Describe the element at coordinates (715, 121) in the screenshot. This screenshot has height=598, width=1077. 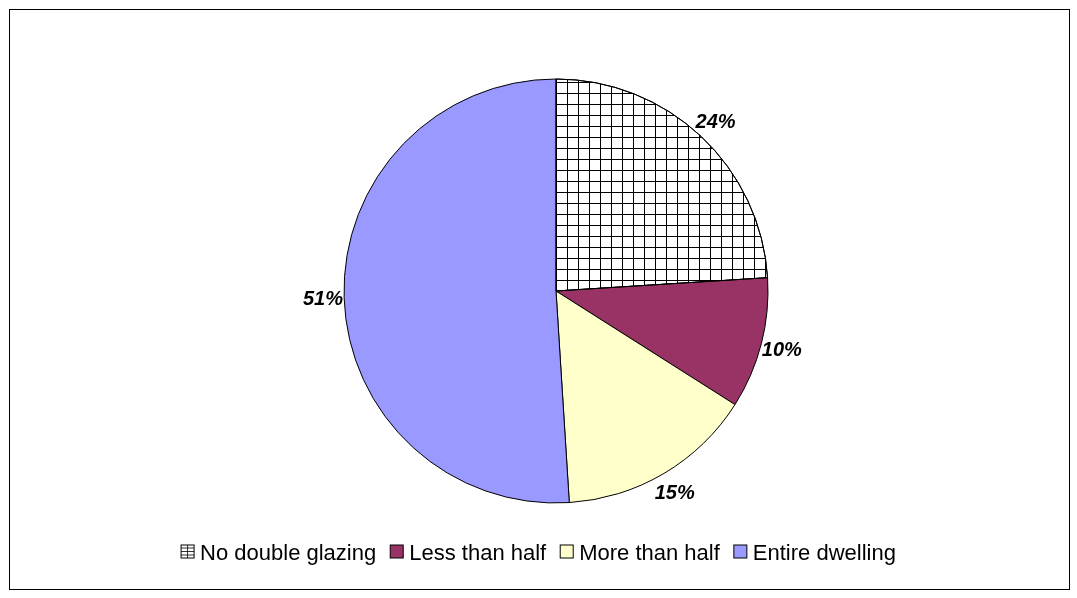
I see `data-label: 24%` at that location.